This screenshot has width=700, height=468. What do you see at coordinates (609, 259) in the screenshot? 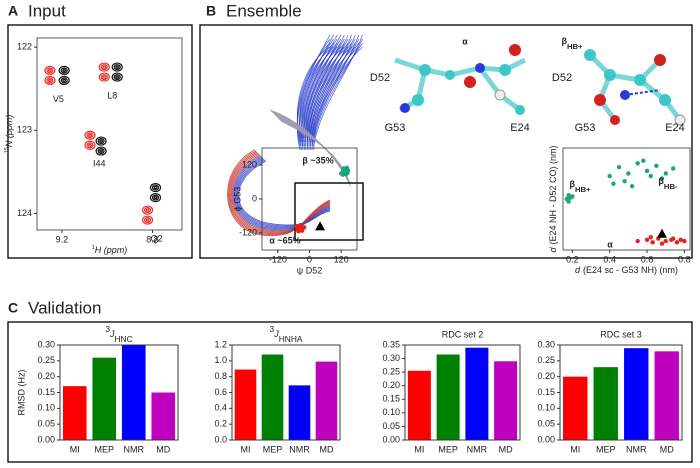
I see `x-tick-label: 0.4` at bounding box center [609, 259].